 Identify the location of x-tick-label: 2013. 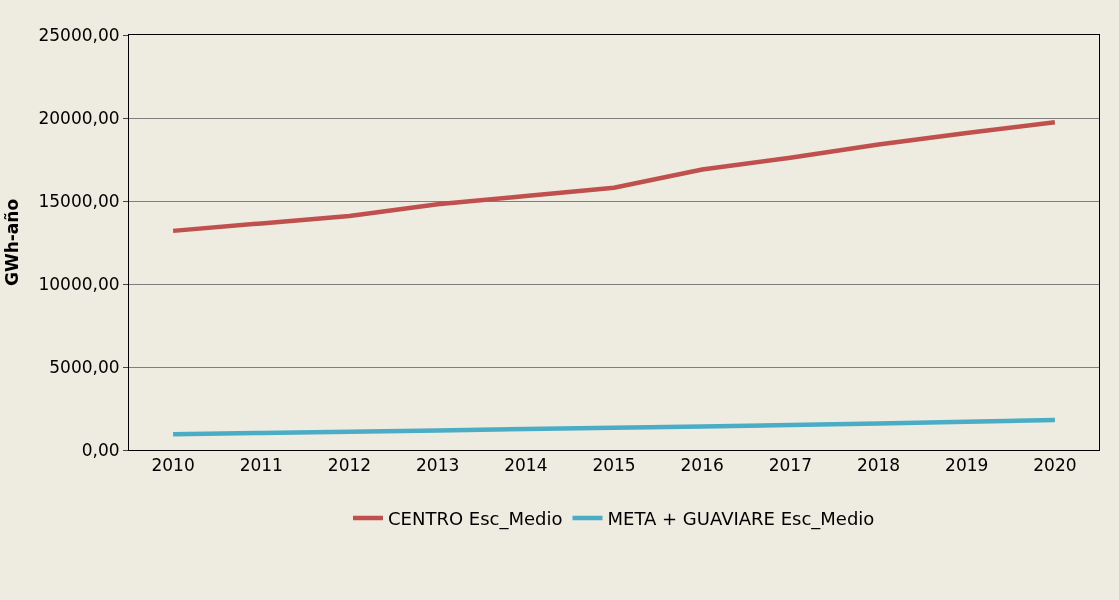
(438, 465).